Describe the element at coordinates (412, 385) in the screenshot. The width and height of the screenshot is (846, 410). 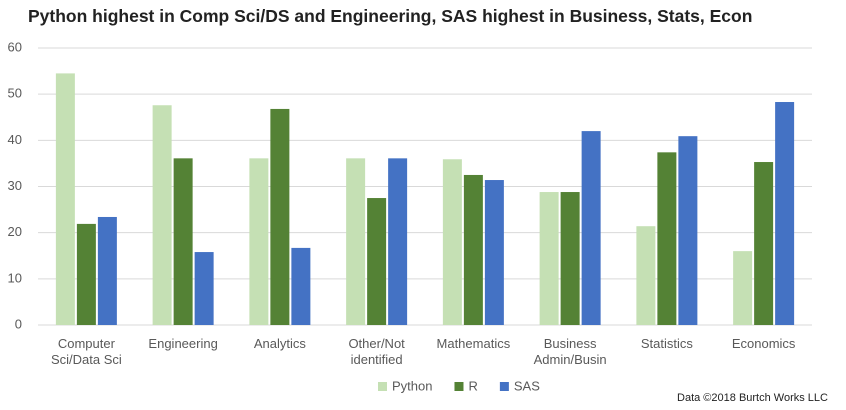
I see `legend-label: Python` at that location.